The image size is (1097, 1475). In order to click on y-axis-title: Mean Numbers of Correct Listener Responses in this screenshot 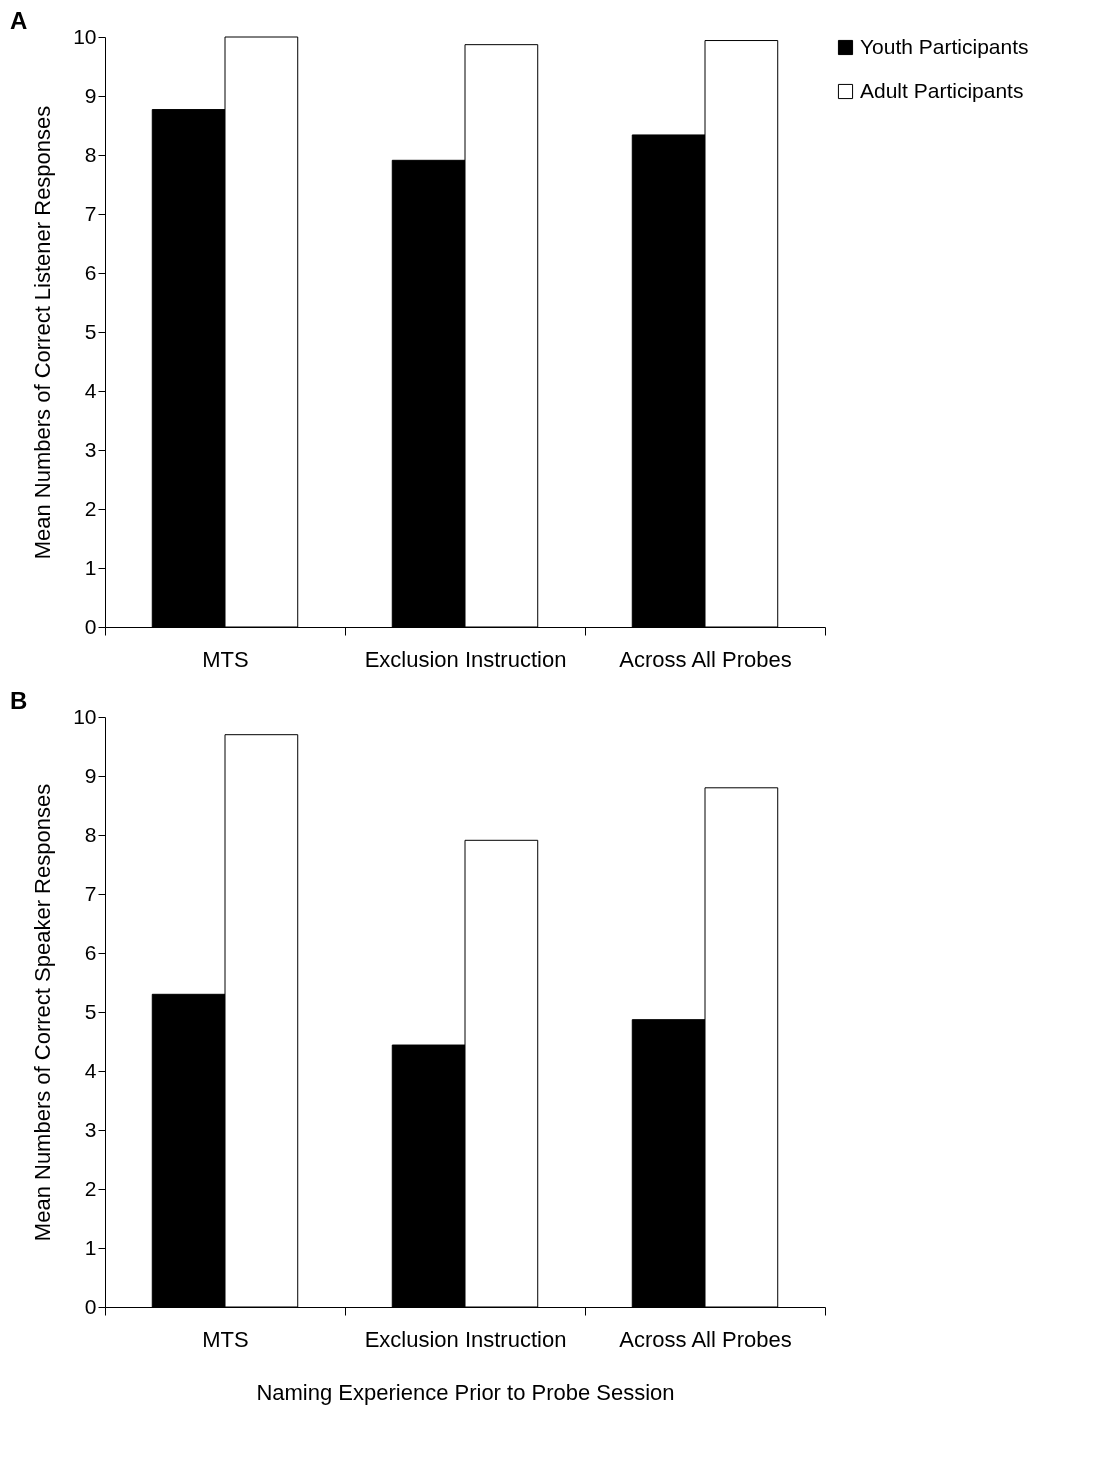, I will do `click(43, 332)`.